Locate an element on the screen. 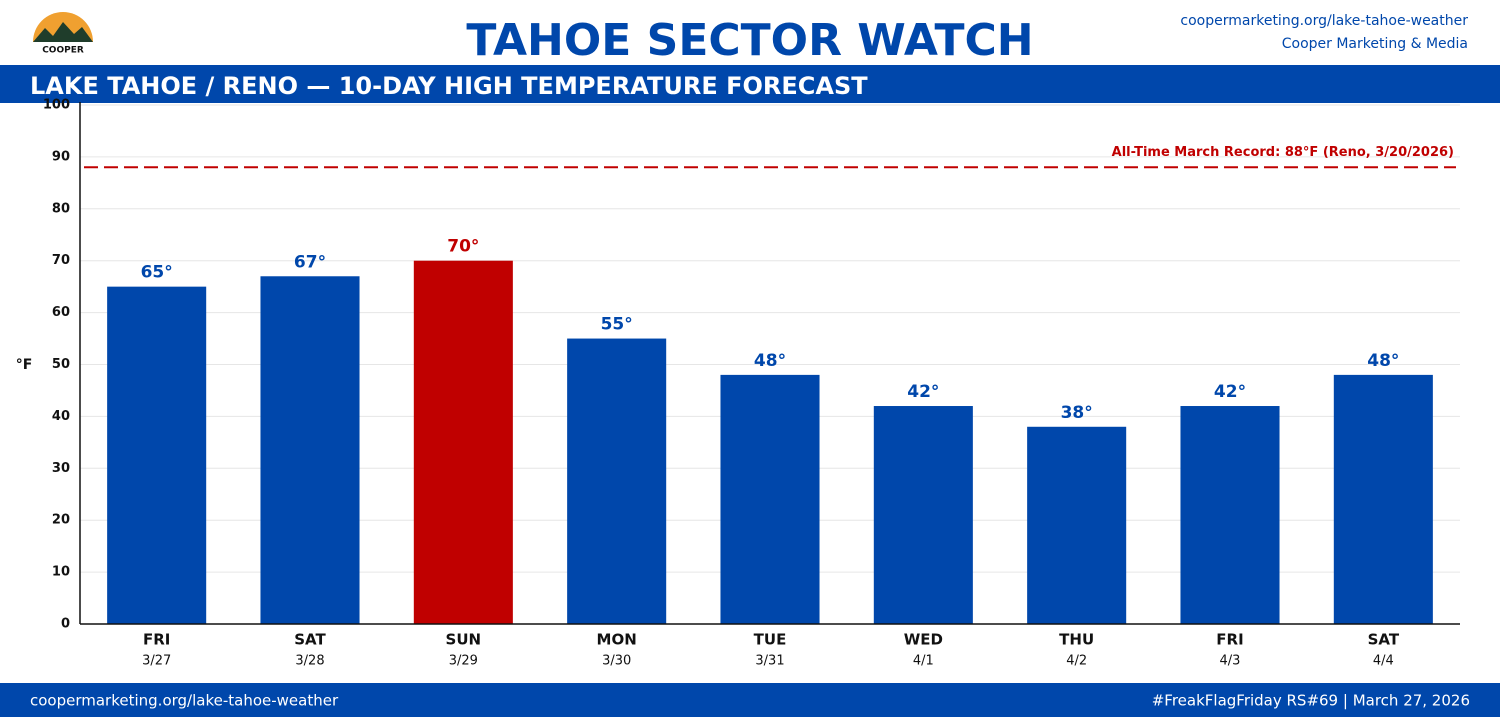 The height and width of the screenshot is (717, 1500). y-tick-label: 50 is located at coordinates (61, 364).